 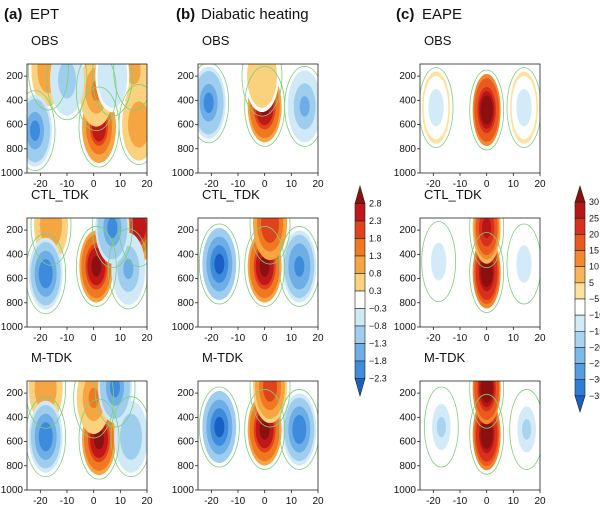 What do you see at coordinates (594, 202) in the screenshot?
I see `colorbar-label: 30` at bounding box center [594, 202].